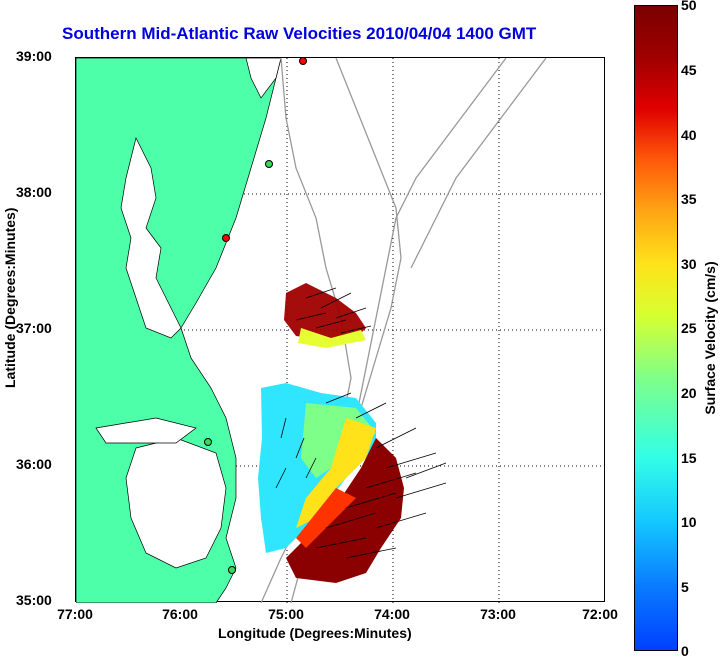  What do you see at coordinates (75, 614) in the screenshot?
I see `x-tick-label: 77:00` at bounding box center [75, 614].